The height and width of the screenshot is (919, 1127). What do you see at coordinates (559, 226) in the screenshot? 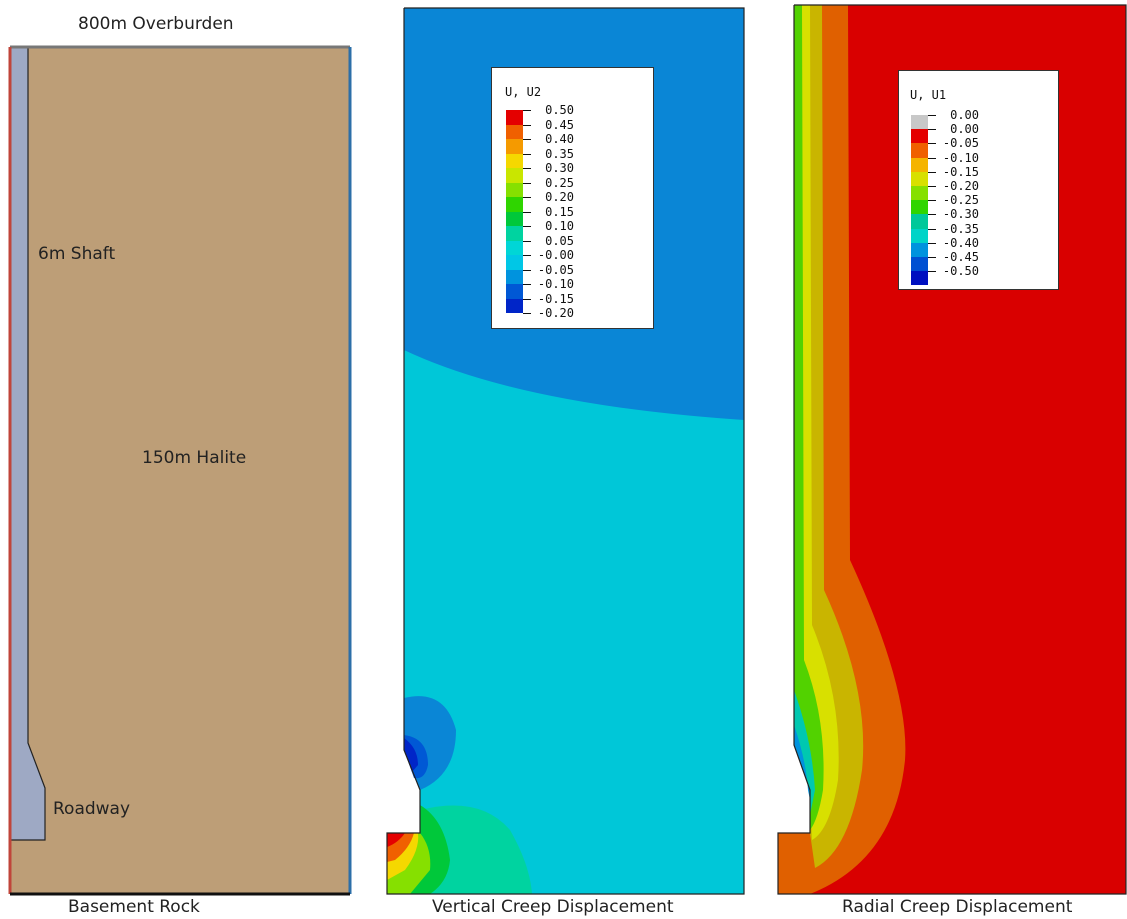
I see `vertical-legend-level: 0.10` at bounding box center [559, 226].